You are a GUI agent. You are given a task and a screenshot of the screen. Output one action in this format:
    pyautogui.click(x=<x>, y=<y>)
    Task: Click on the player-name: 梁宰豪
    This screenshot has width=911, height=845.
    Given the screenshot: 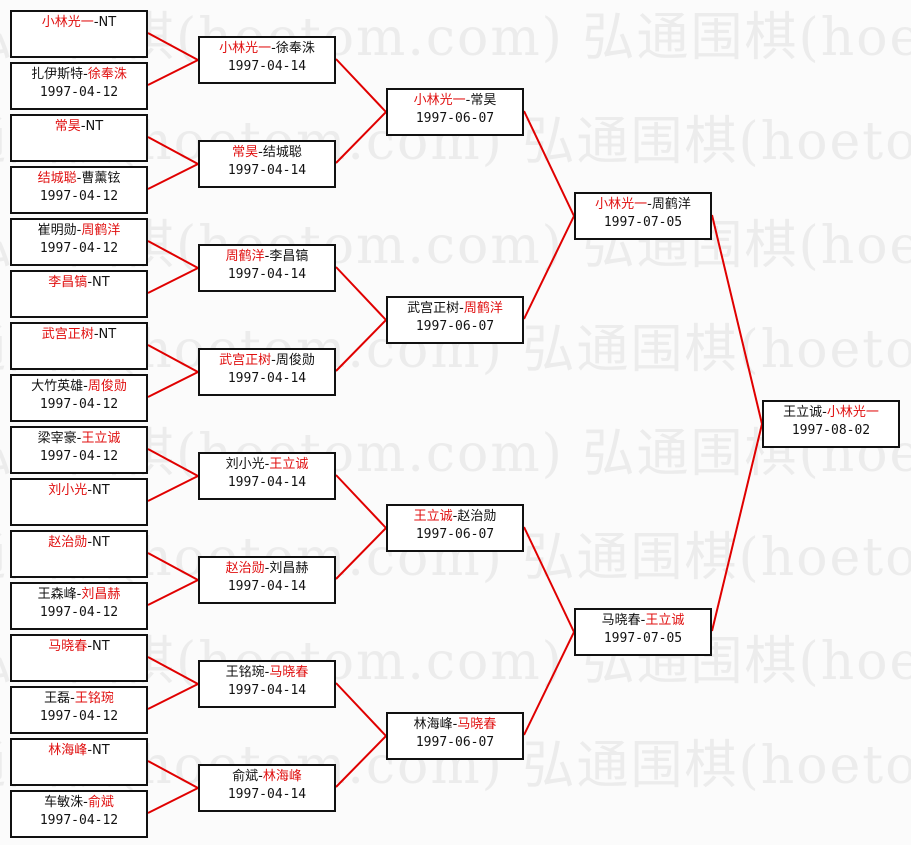 What is the action you would take?
    pyautogui.click(x=57, y=438)
    